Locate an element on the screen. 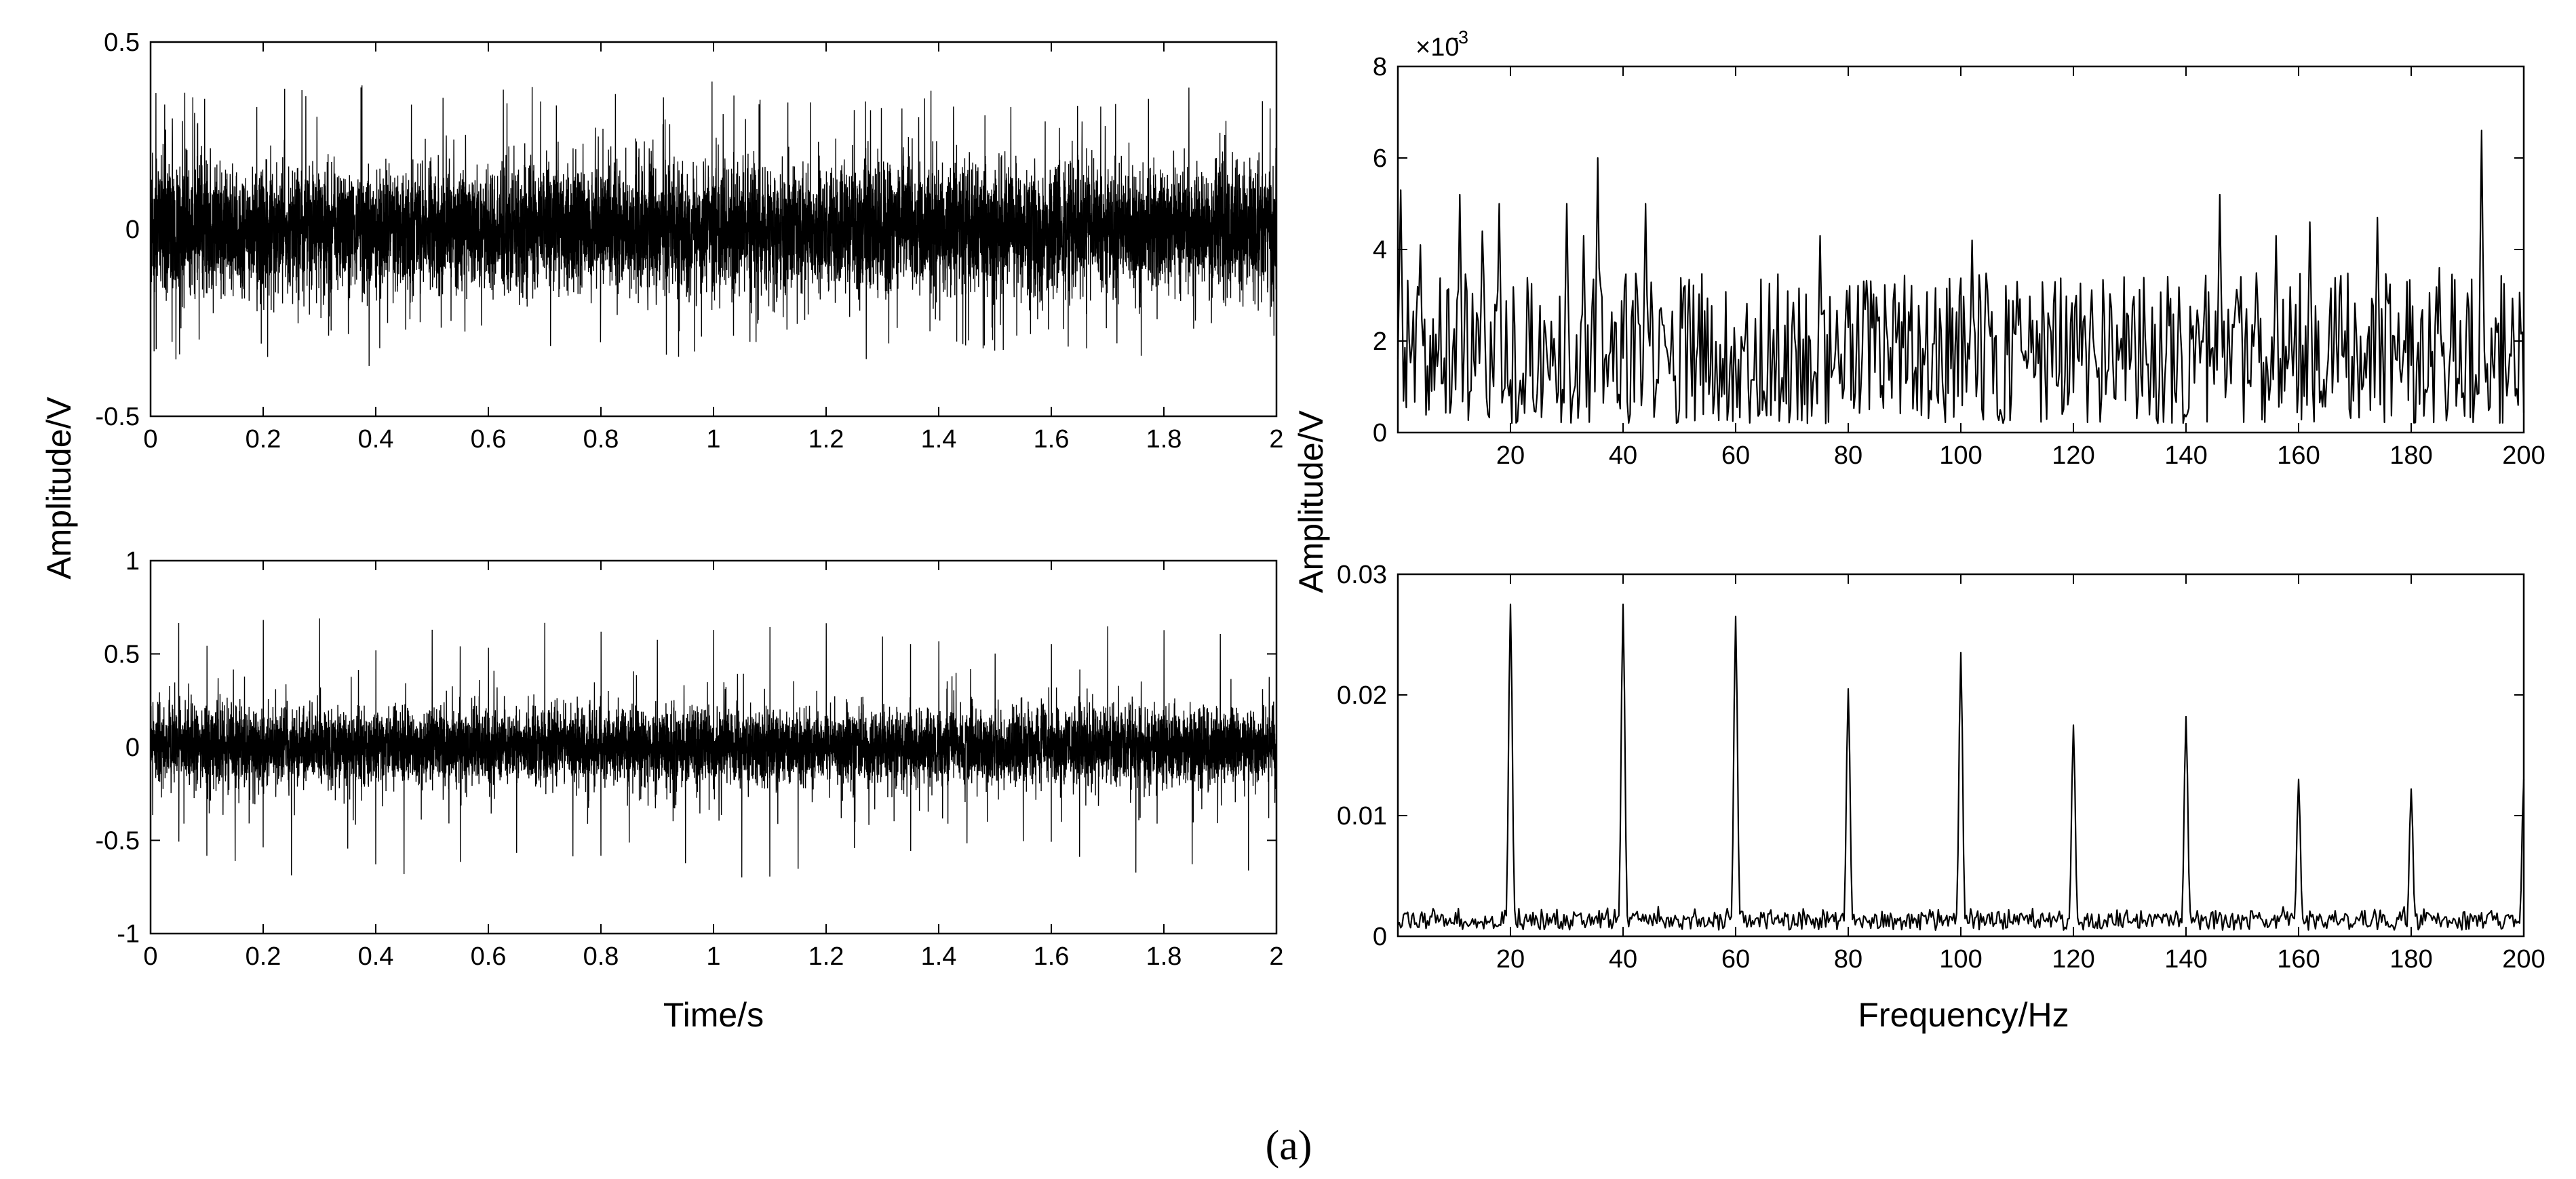 The height and width of the screenshot is (1179, 2576). y-tick-label: 6 is located at coordinates (1380, 158).